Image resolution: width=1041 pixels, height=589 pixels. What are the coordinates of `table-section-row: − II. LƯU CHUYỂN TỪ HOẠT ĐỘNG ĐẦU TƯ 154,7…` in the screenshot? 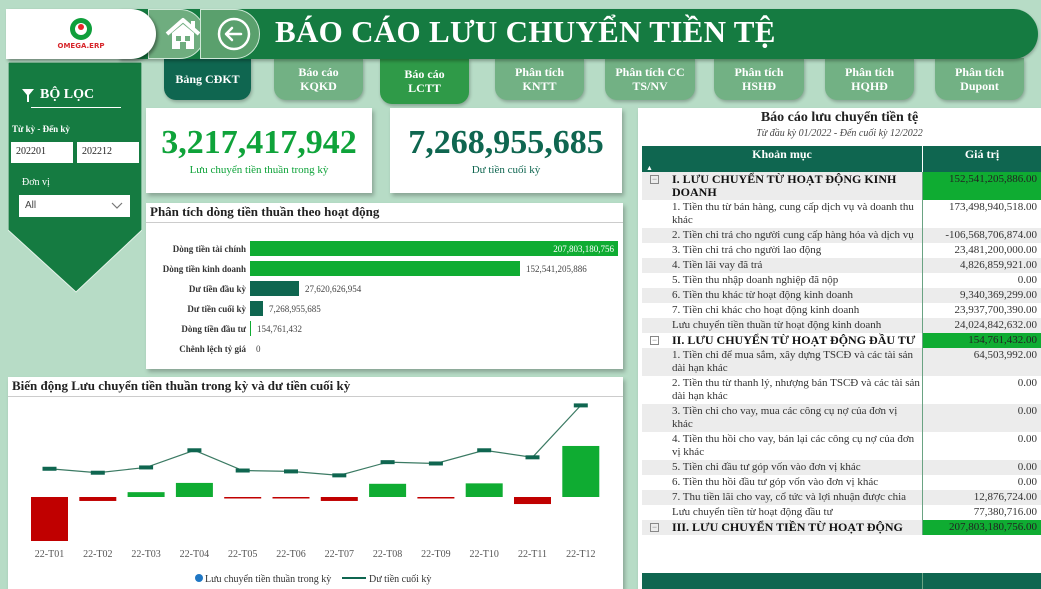 It's located at (841, 340).